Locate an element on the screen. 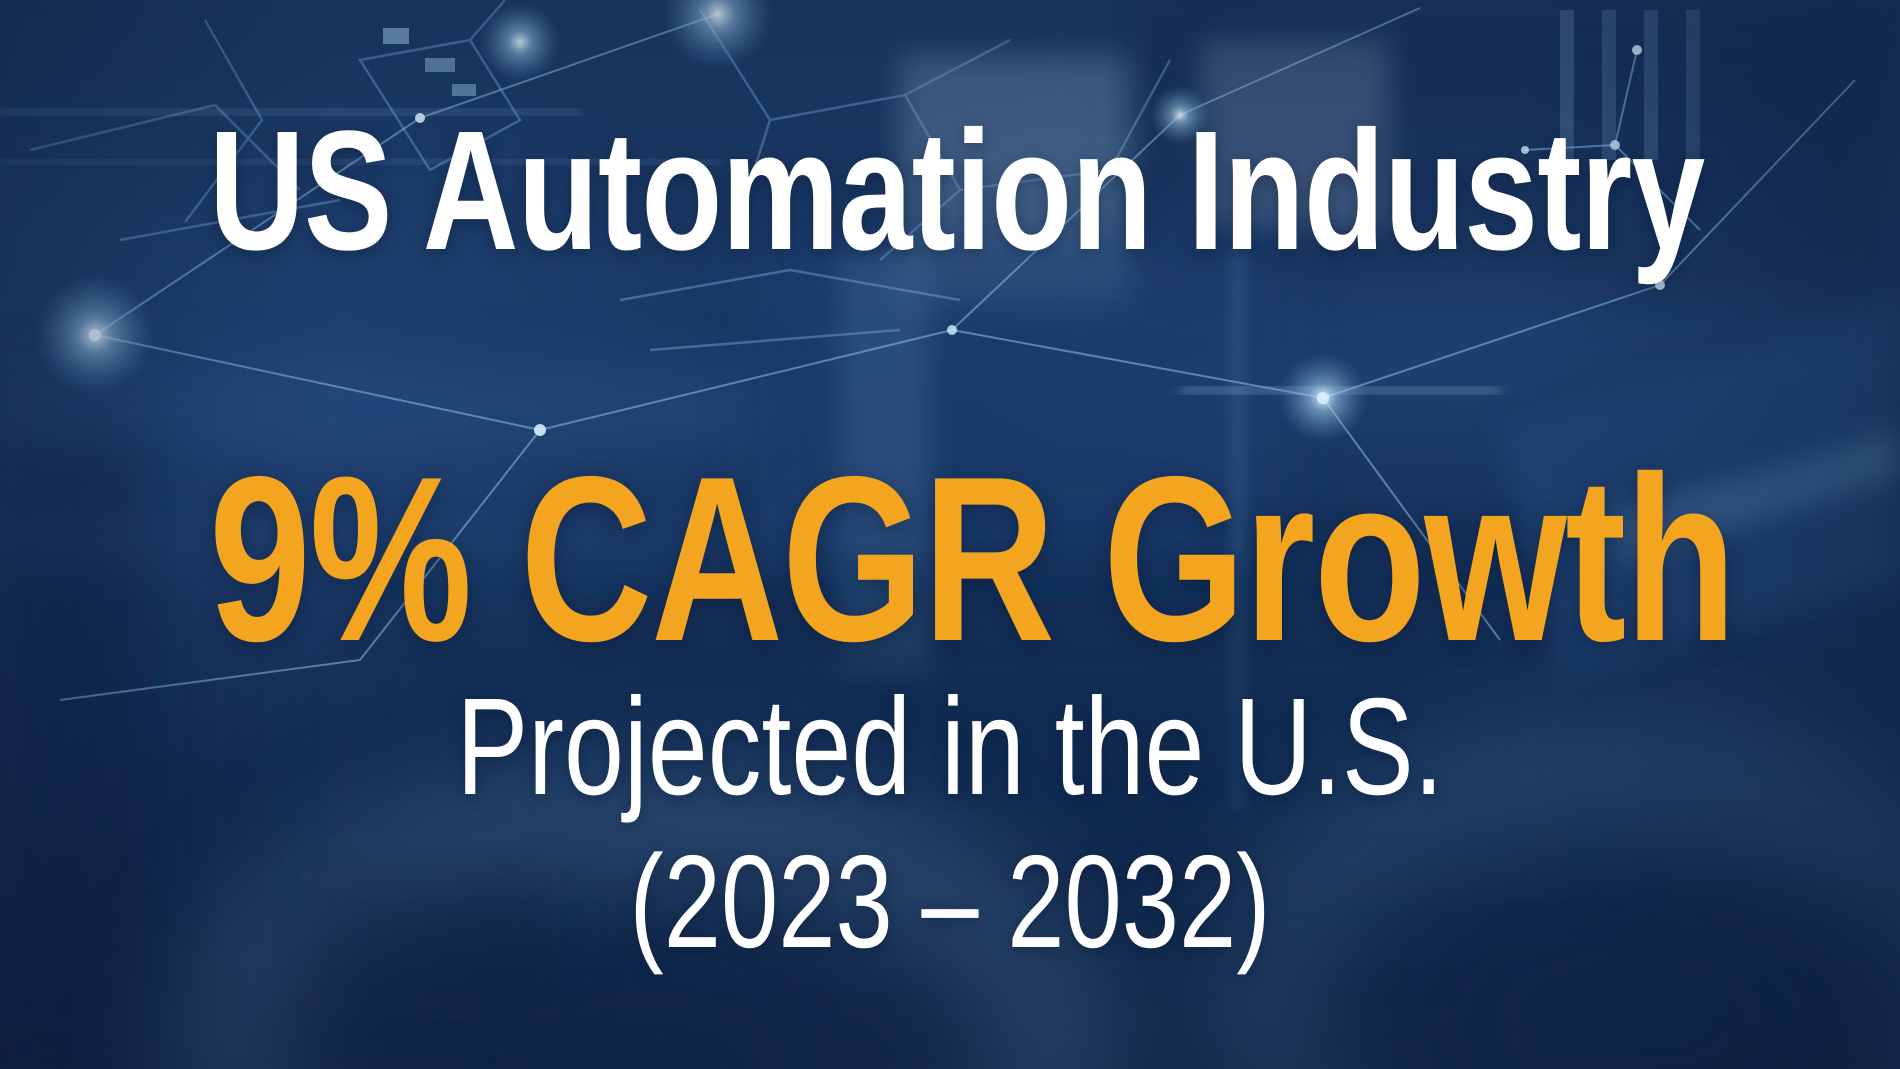  banner-title: US Automation Industry is located at coordinates (957, 191).